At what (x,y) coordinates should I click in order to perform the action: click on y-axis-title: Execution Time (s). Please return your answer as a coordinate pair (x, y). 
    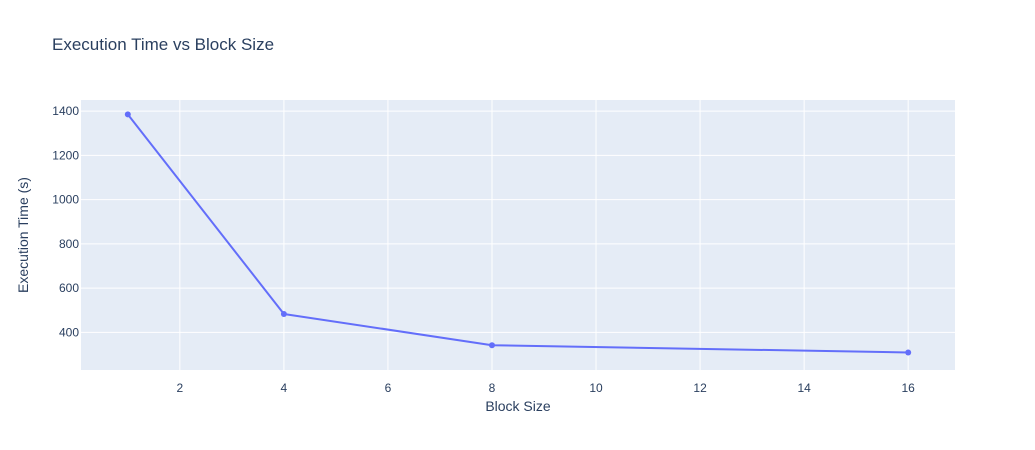
    Looking at the image, I should click on (23, 235).